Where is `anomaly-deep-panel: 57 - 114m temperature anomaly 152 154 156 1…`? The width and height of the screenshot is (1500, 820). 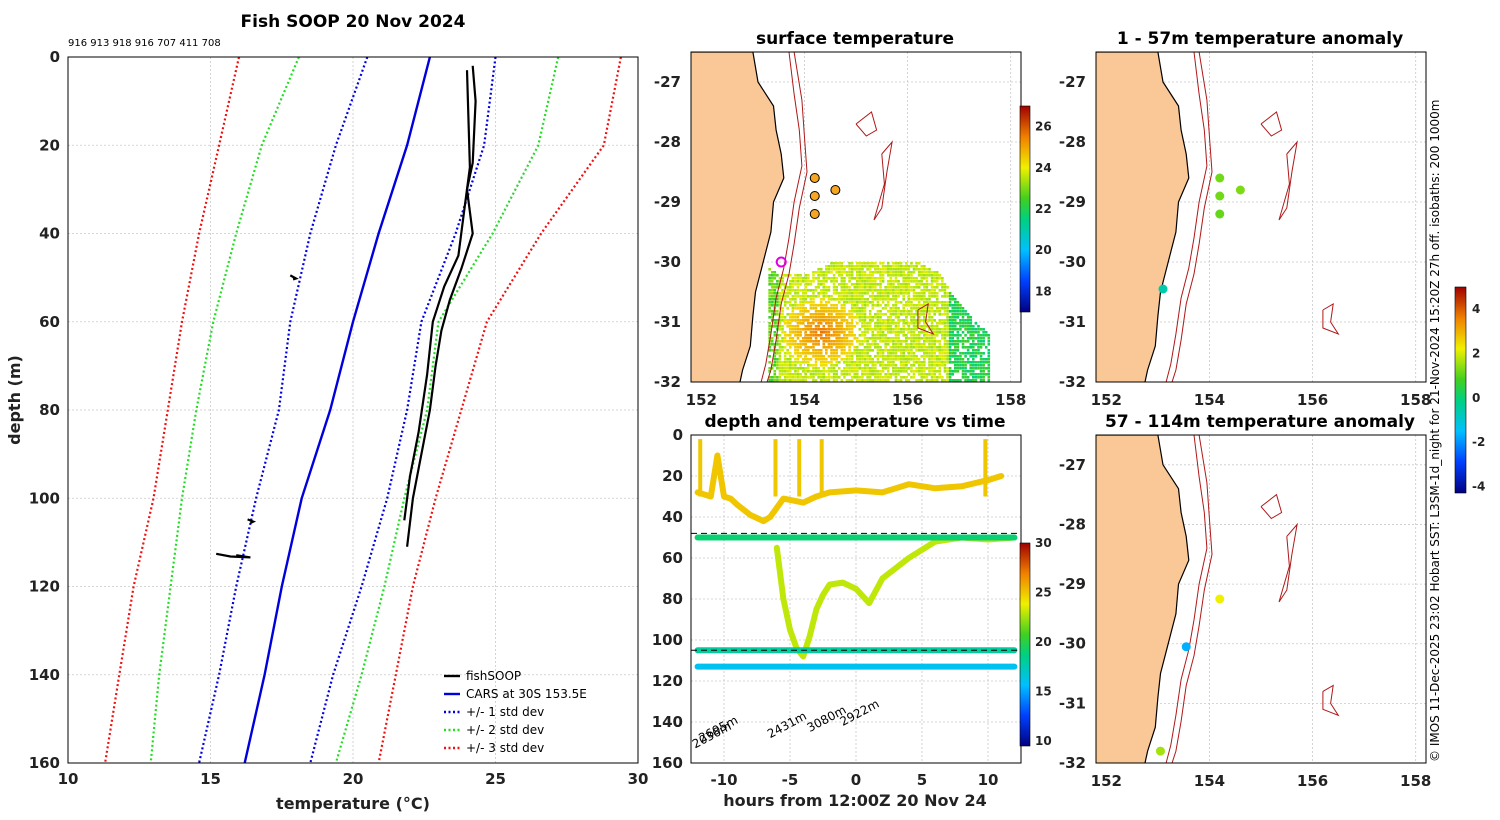 anomaly-deep-panel: 57 - 114m temperature anomaly 152 154 156 1… is located at coordinates (1245, 601).